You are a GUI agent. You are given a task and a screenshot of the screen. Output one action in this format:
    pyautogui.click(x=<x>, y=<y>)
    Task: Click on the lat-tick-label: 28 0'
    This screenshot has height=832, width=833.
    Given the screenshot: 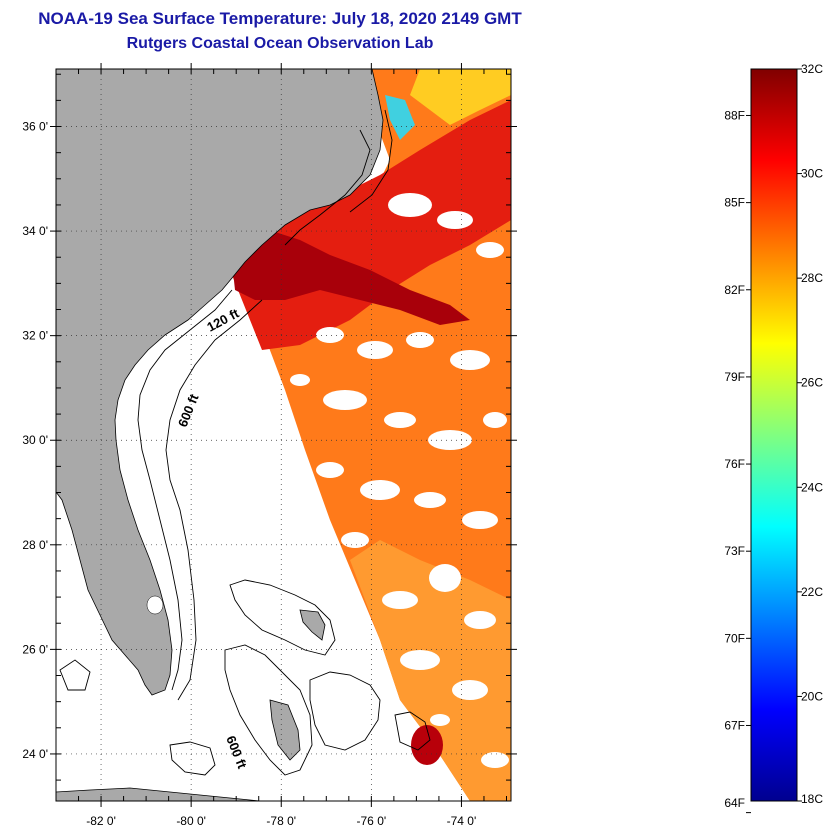 What is the action you would take?
    pyautogui.click(x=35, y=545)
    